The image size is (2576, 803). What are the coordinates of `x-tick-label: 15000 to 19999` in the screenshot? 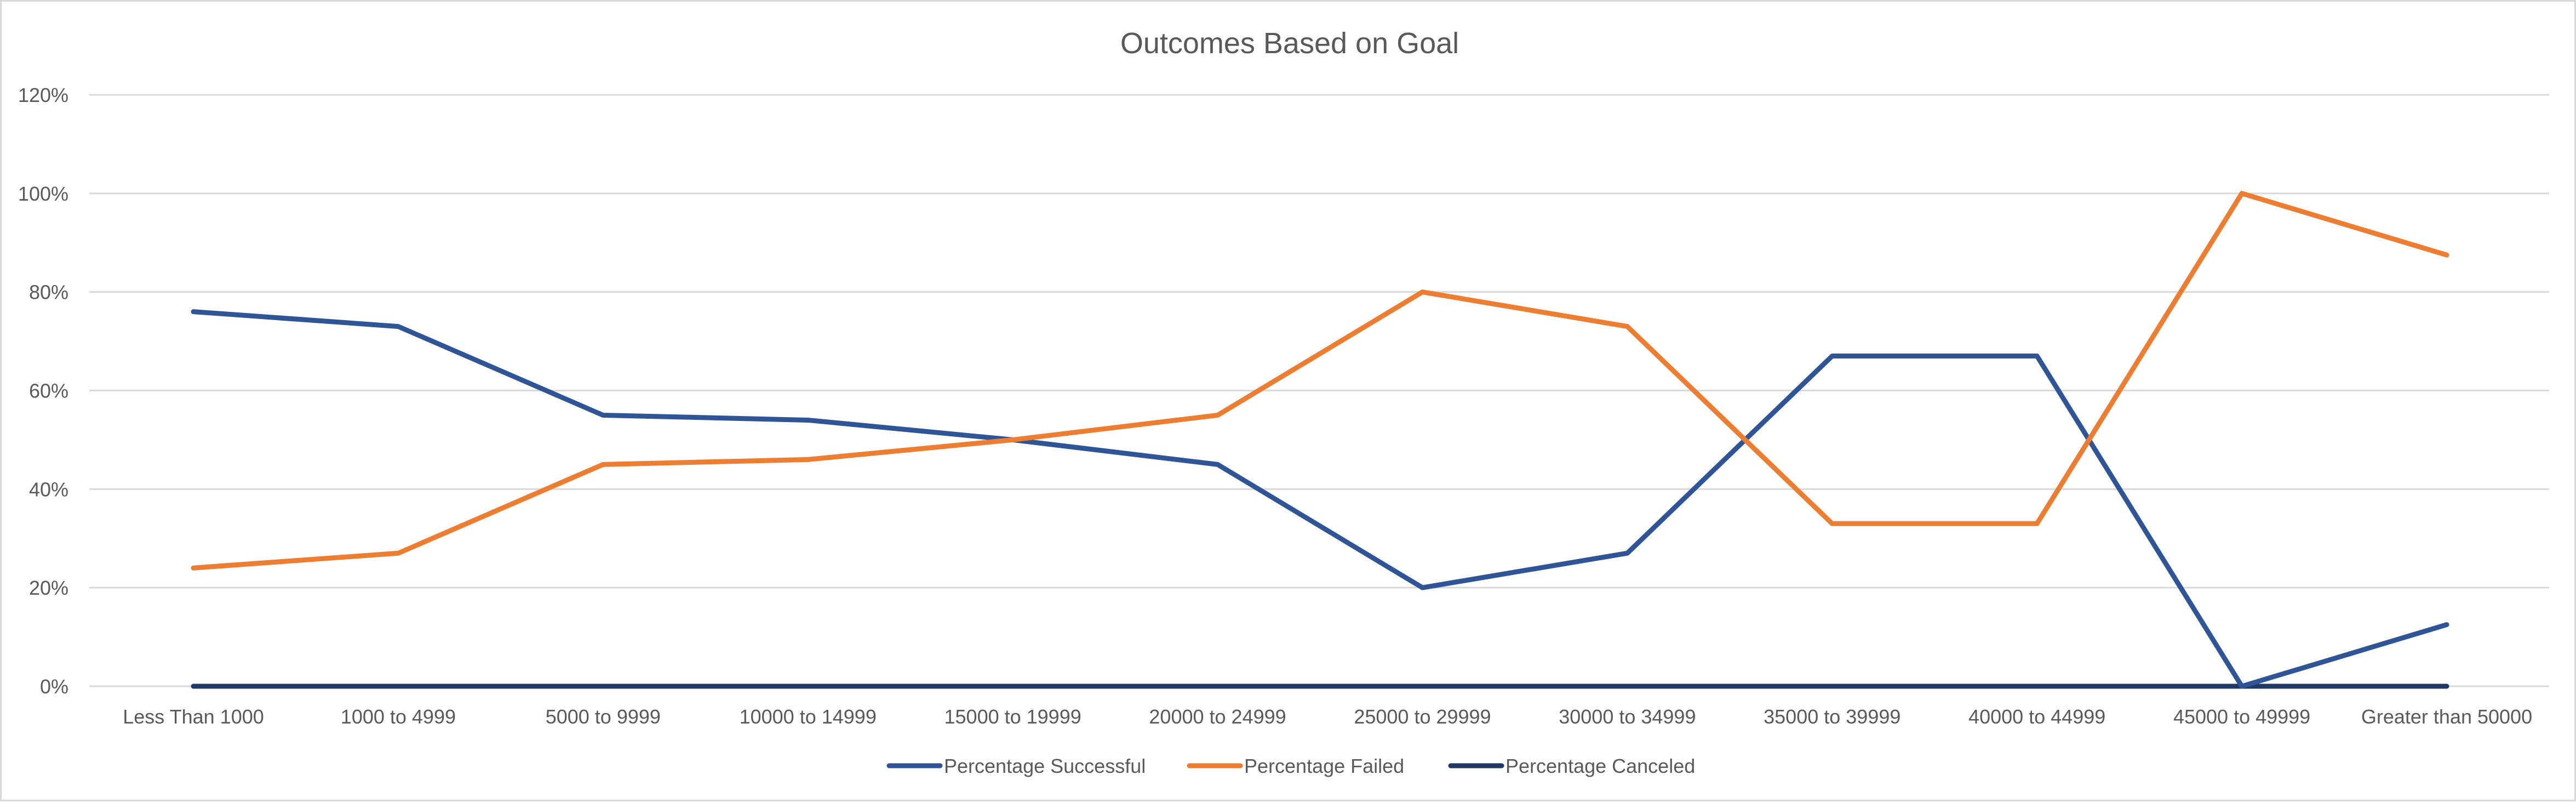 It's located at (1012, 716).